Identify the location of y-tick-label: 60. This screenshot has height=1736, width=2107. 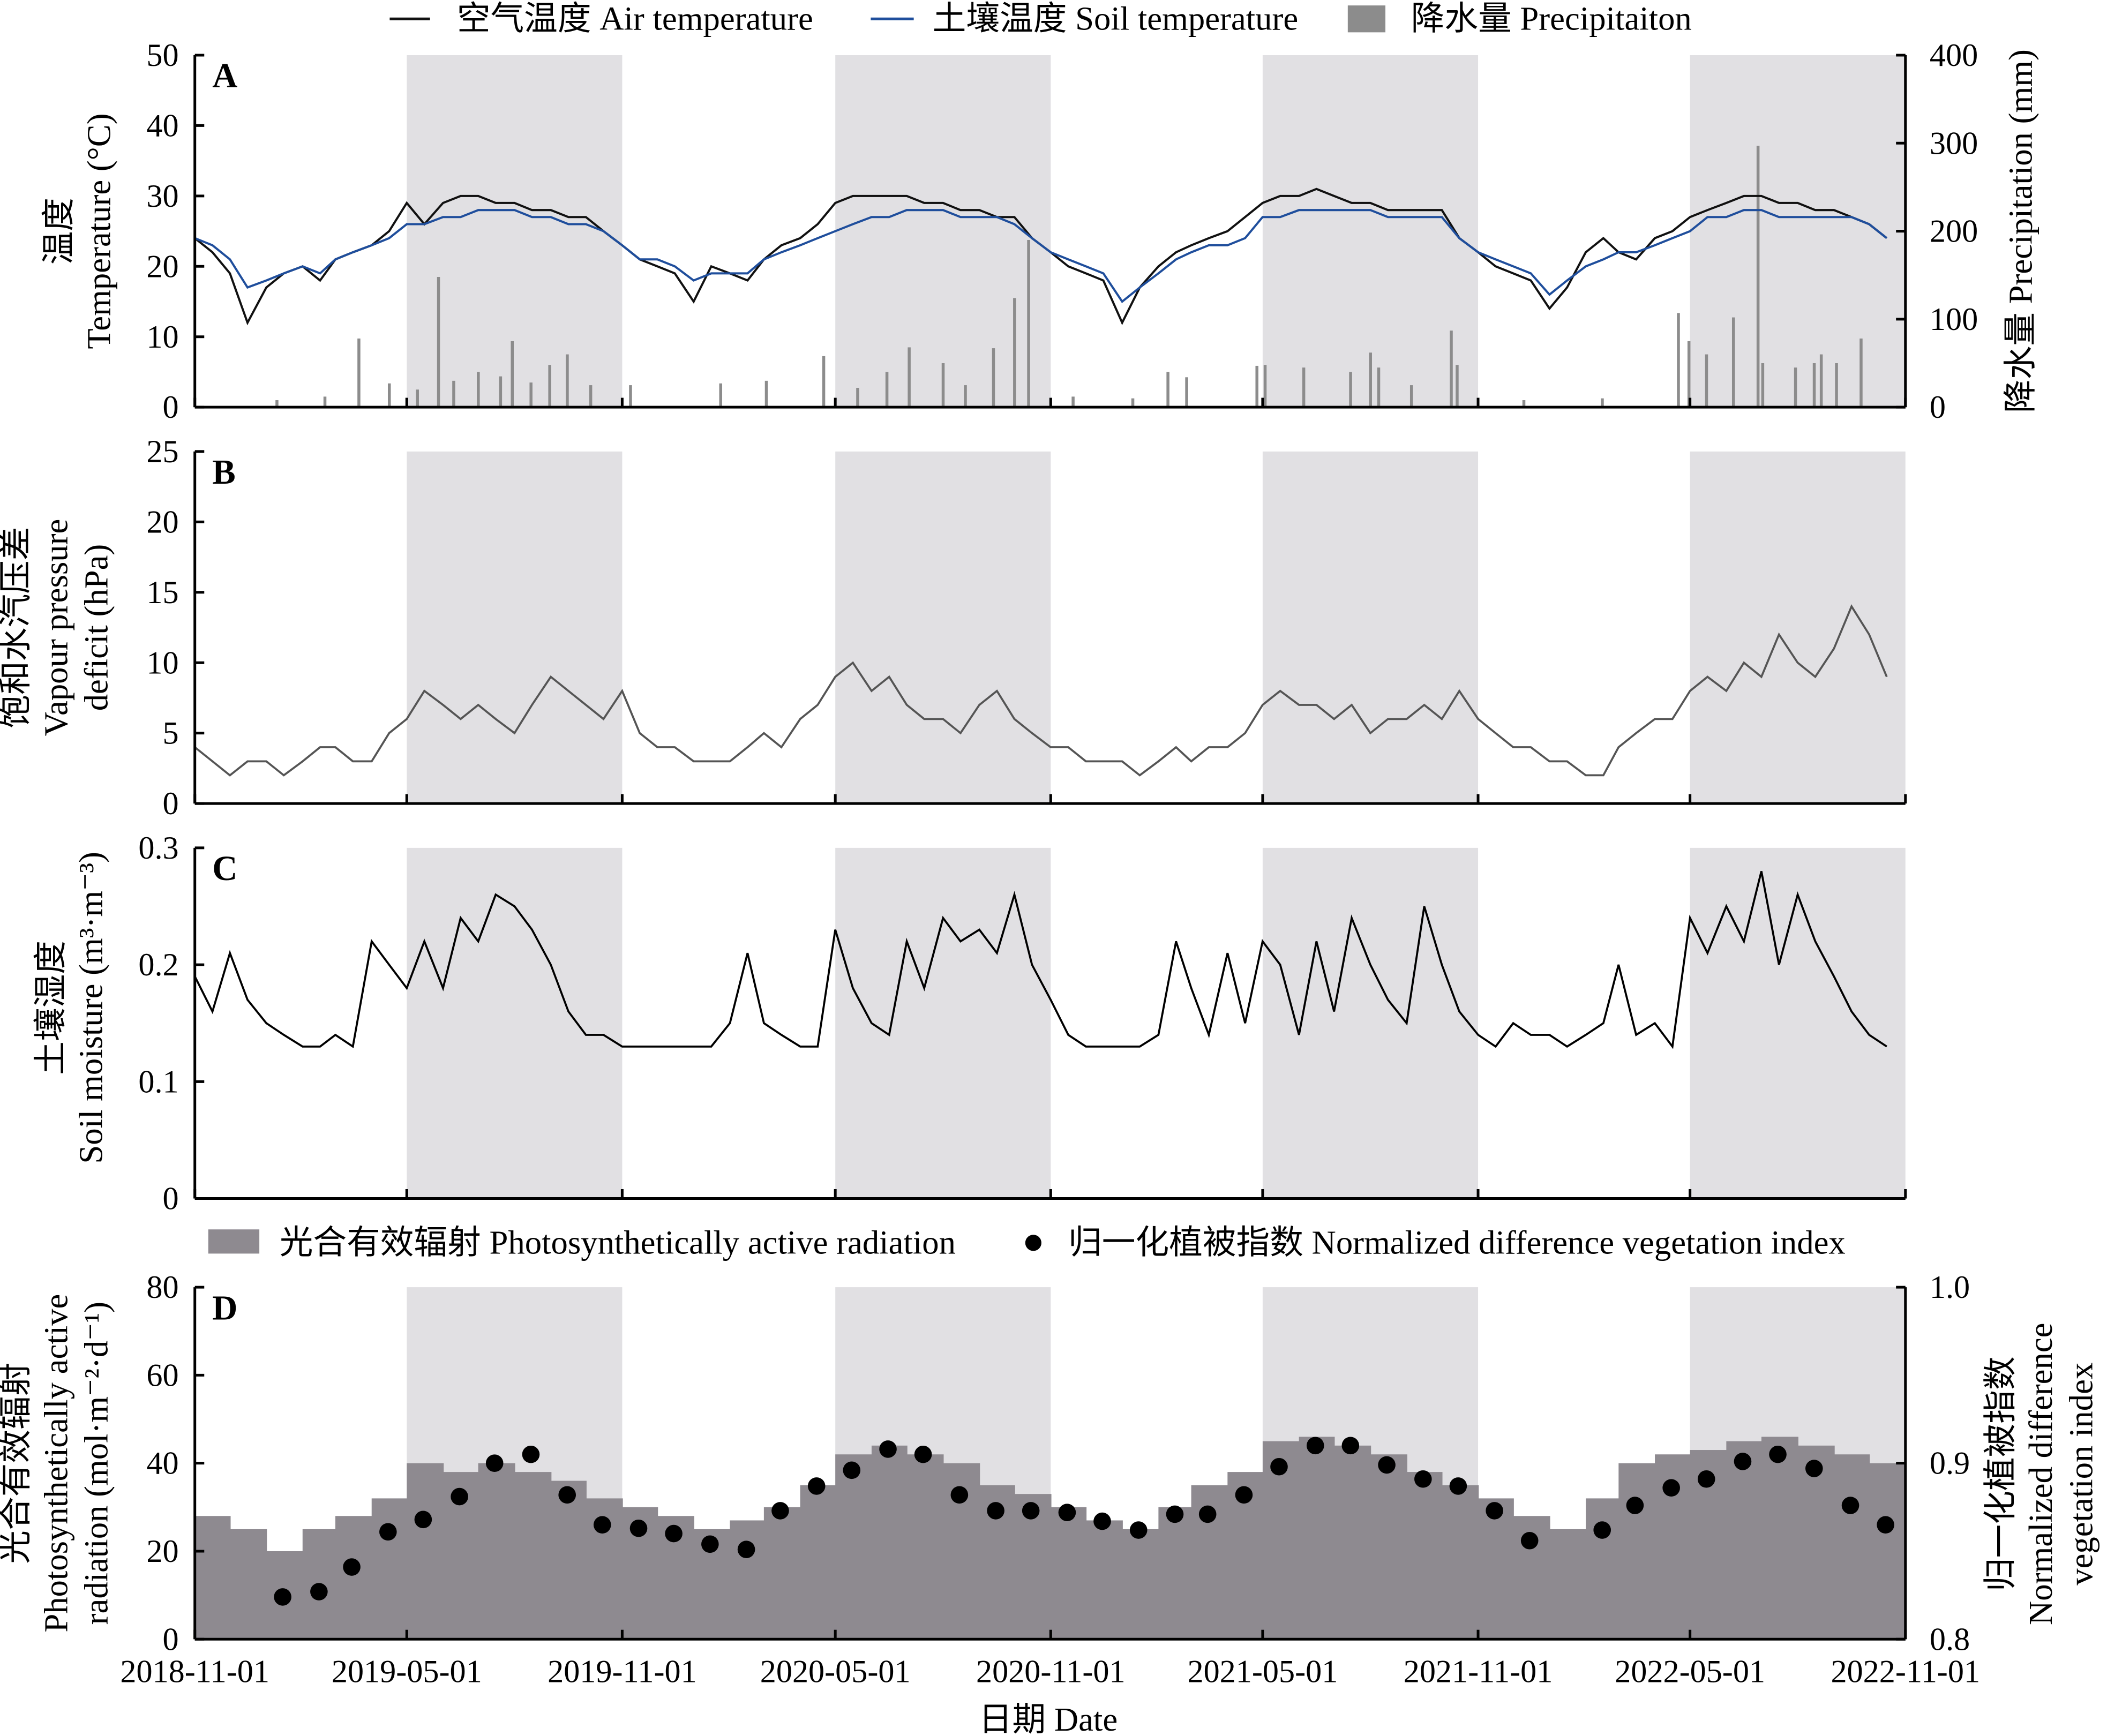
(162, 1375).